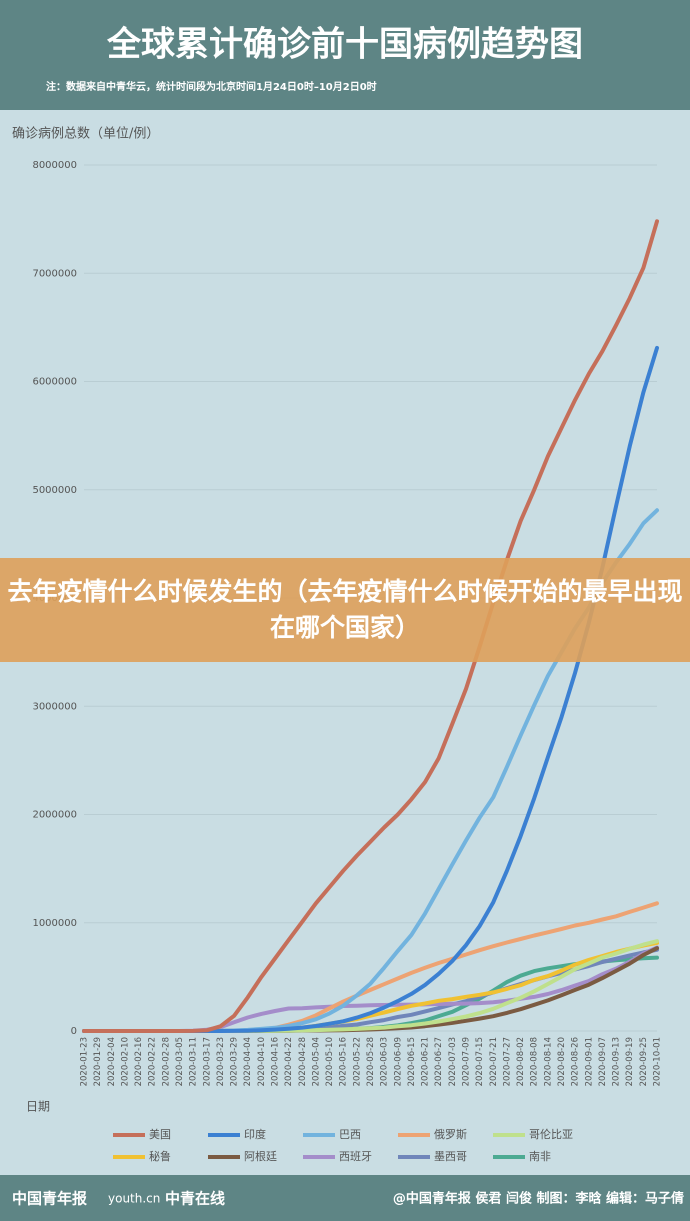  What do you see at coordinates (658, 1061) in the screenshot?
I see `x-tick-label: 2020-10-01` at bounding box center [658, 1061].